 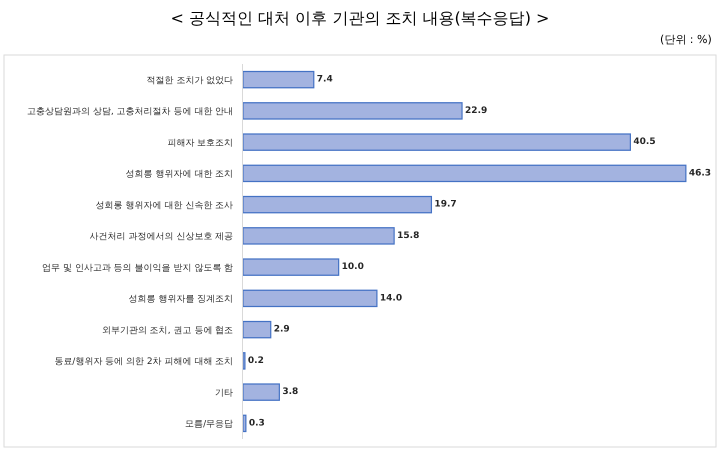 What do you see at coordinates (290, 392) in the screenshot?
I see `data-label: 3.8` at bounding box center [290, 392].